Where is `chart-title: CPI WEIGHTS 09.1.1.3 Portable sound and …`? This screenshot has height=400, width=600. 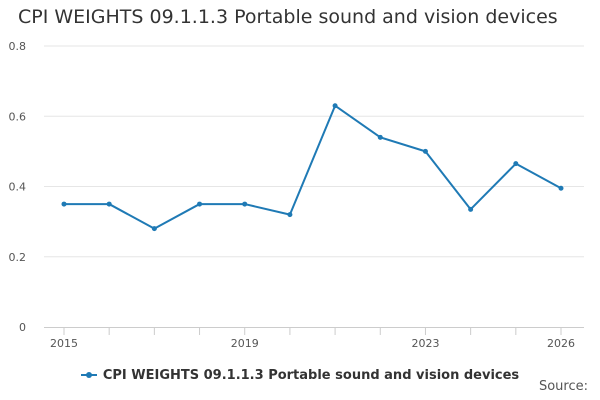 chart-title: CPI WEIGHTS 09.1.1.3 Portable sound and … is located at coordinates (288, 17).